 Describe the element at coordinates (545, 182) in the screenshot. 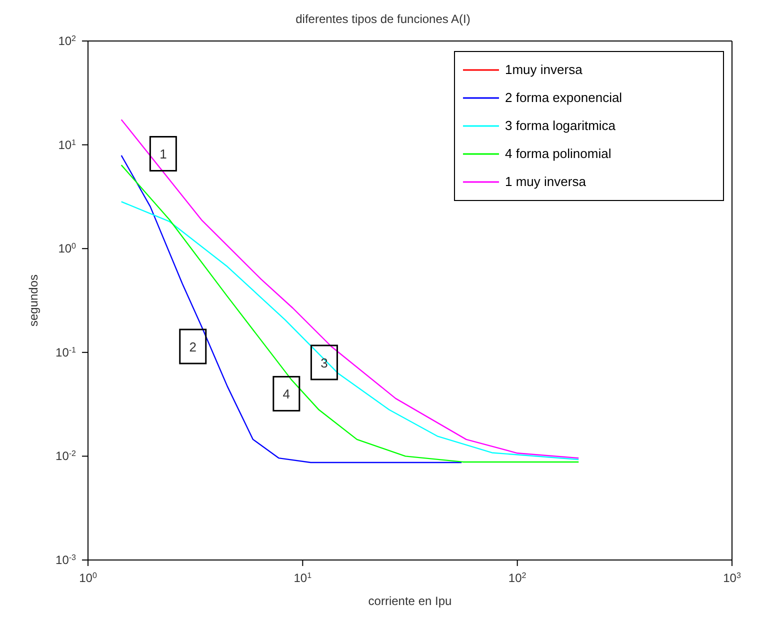

I see `legend-label: 1 muy inversa` at that location.